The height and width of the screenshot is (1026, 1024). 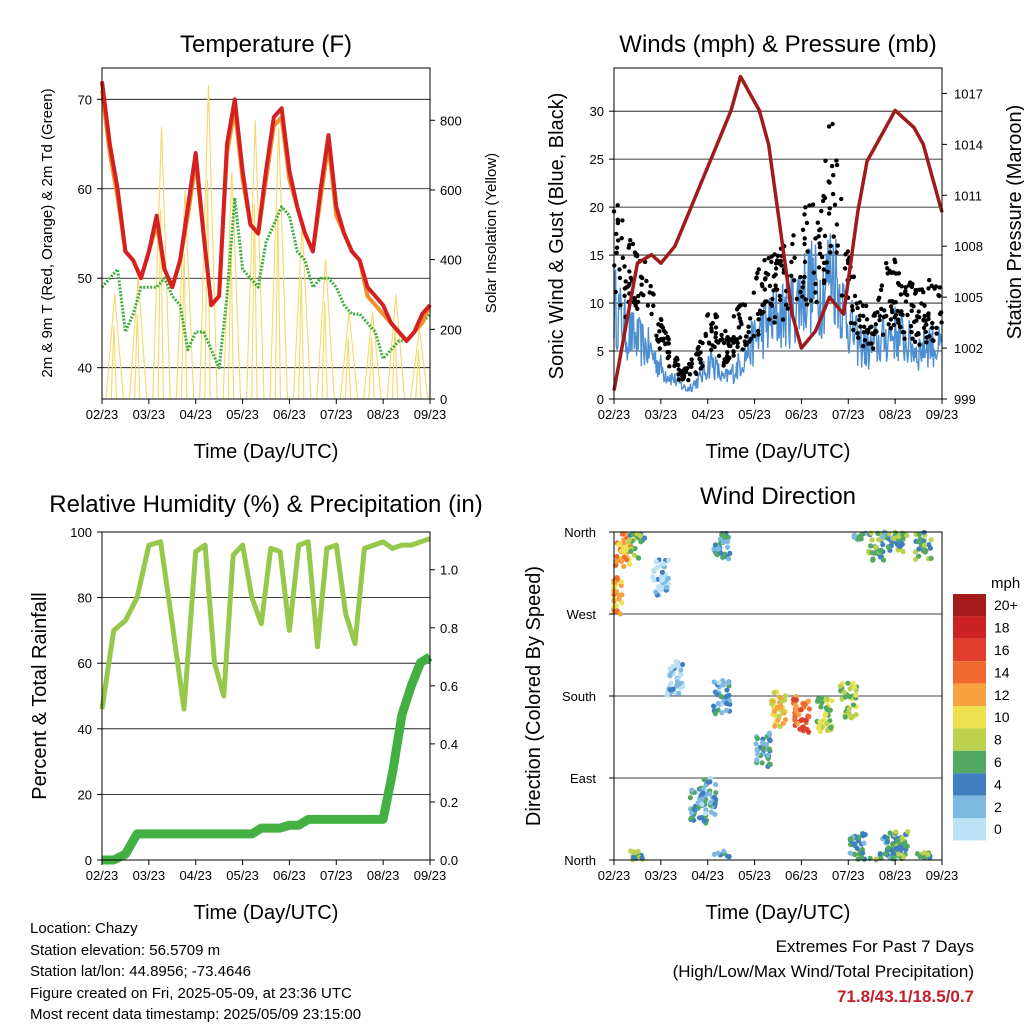 What do you see at coordinates (1002, 695) in the screenshot?
I see `colorbar-label: 12` at bounding box center [1002, 695].